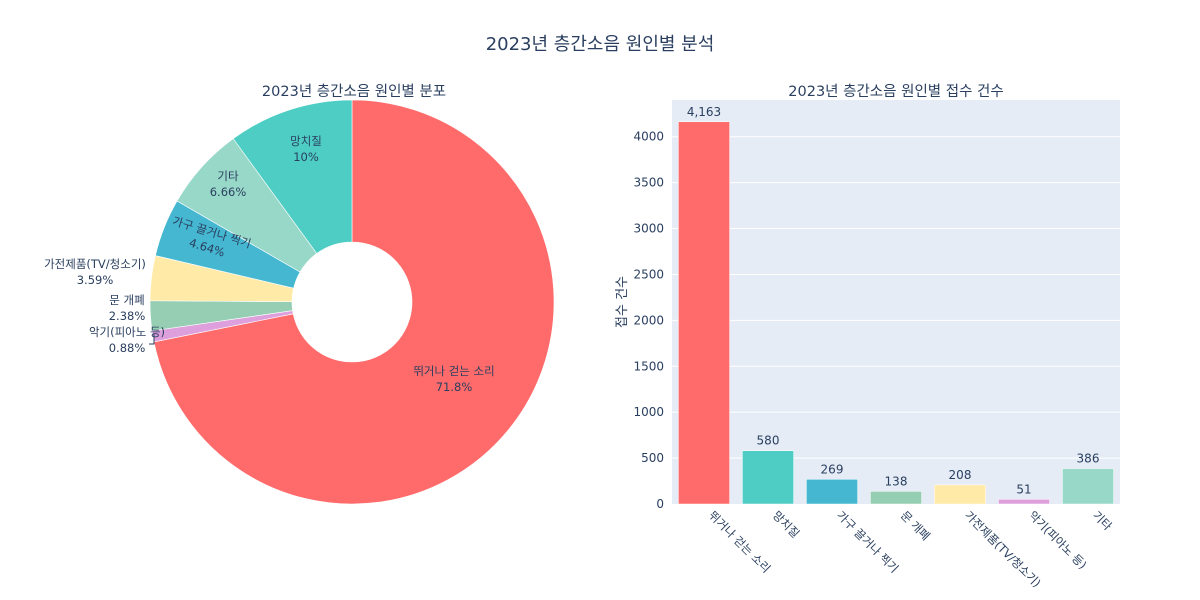 The image size is (1200, 600). What do you see at coordinates (648, 183) in the screenshot?
I see `bar-y-tick-label: 3500` at bounding box center [648, 183].